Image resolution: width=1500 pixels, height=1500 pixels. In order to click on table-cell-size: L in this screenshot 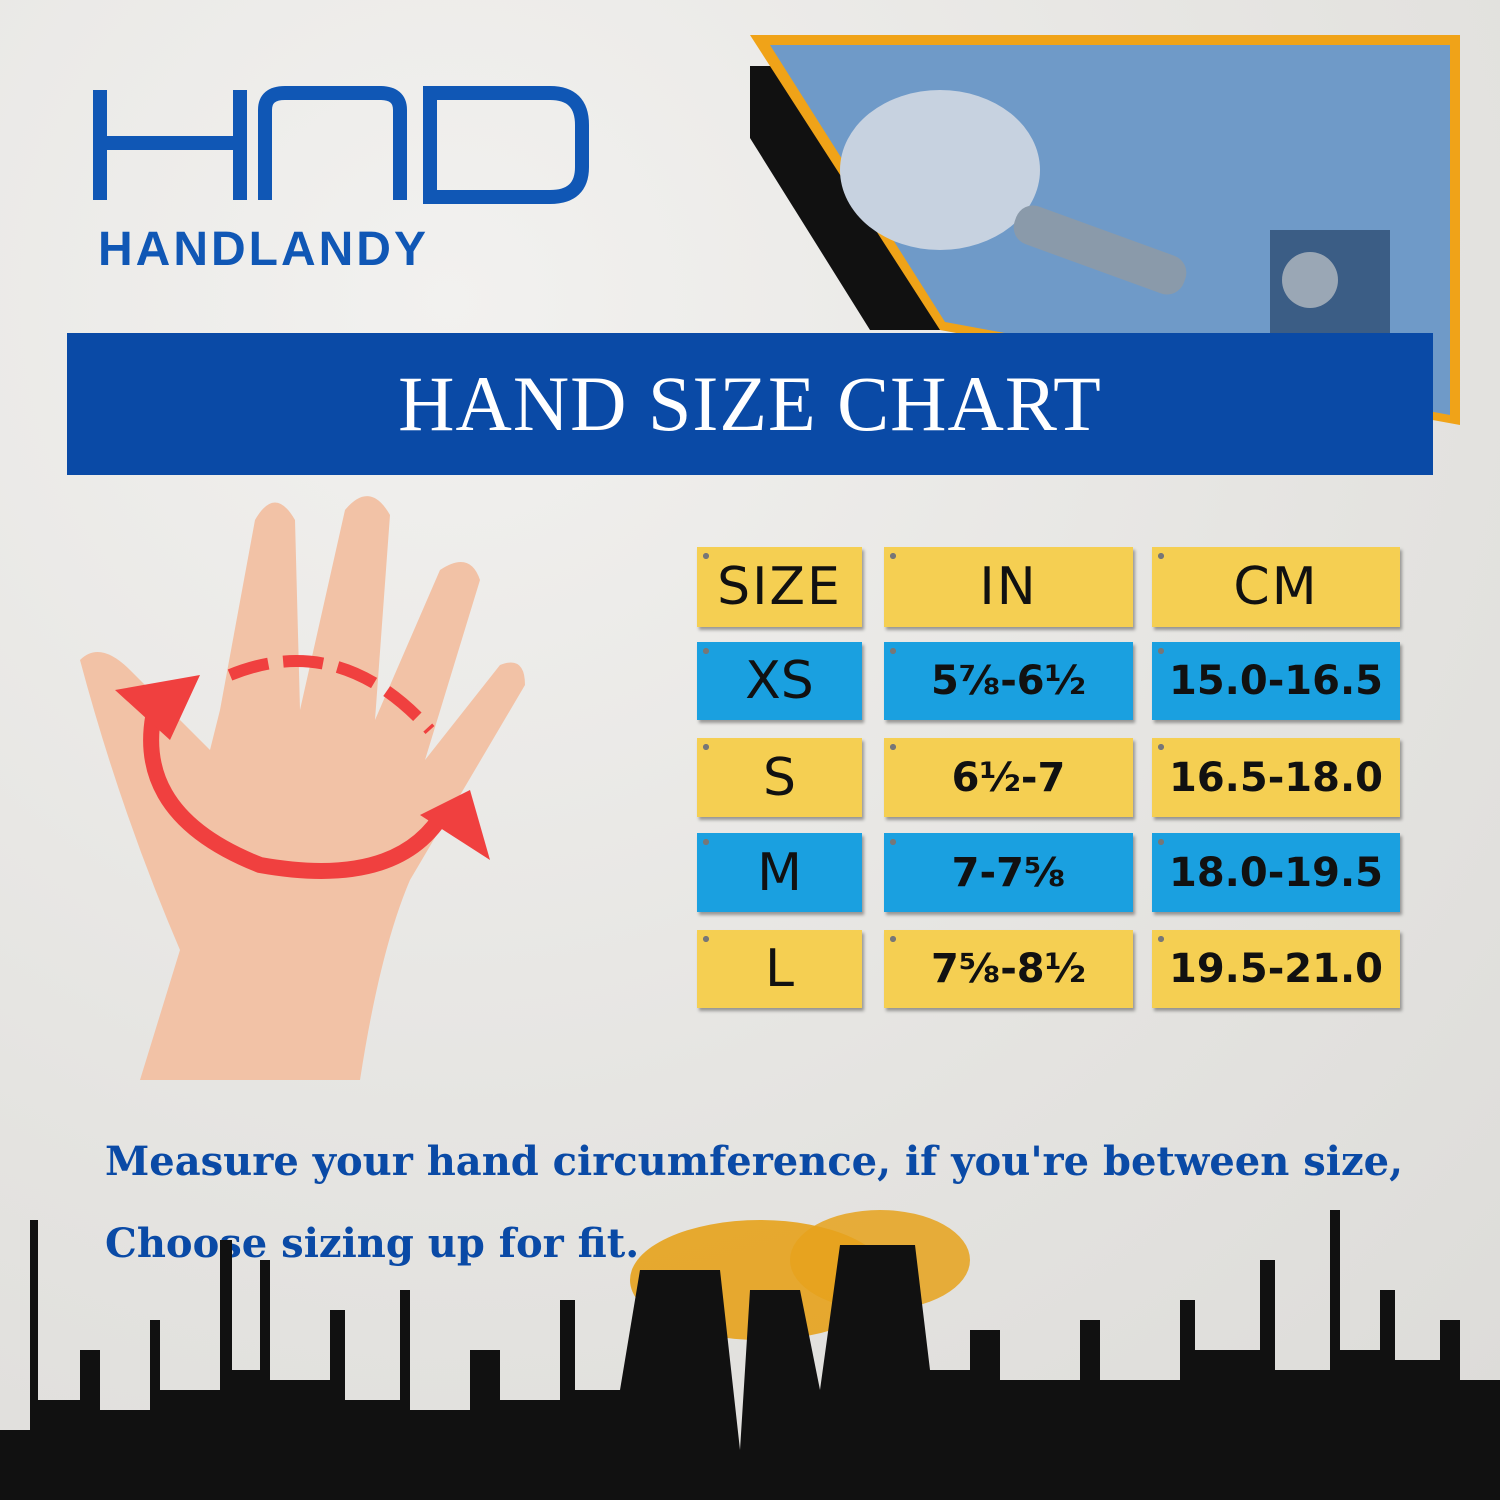, I will do `click(779, 969)`.